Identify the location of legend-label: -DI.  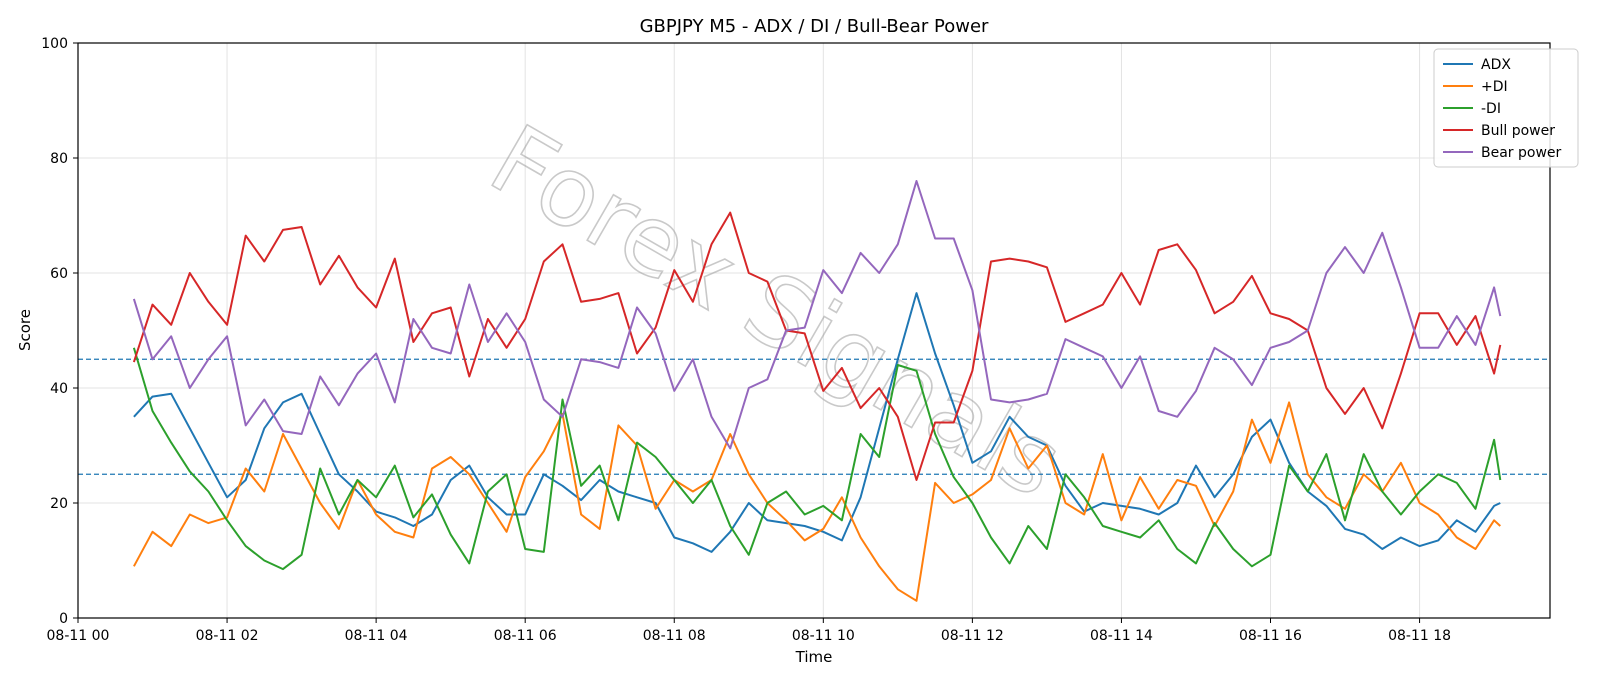
(1491, 109).